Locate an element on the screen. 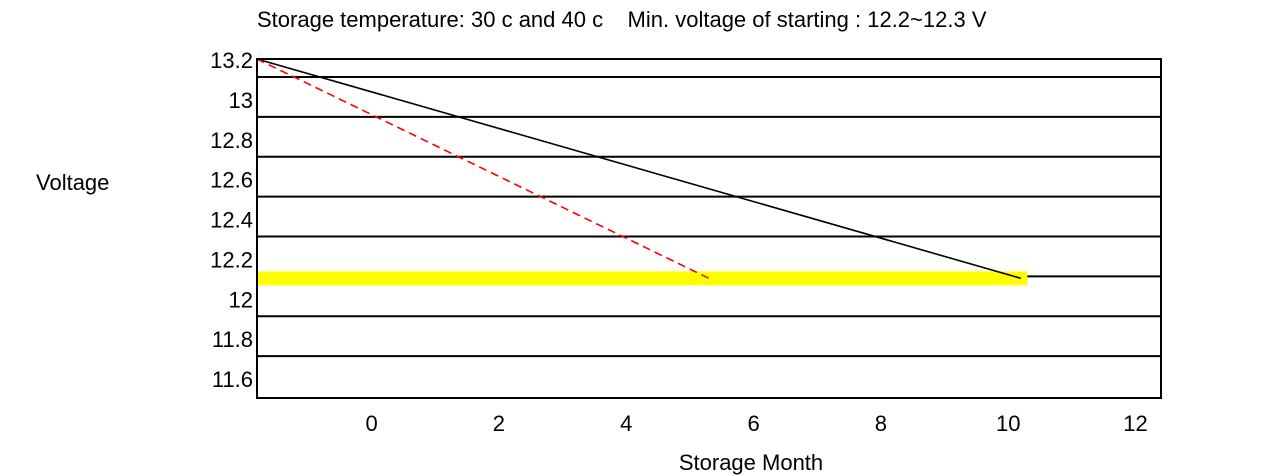 Image resolution: width=1286 pixels, height=476 pixels. x-tick-label: 0 is located at coordinates (371, 423).